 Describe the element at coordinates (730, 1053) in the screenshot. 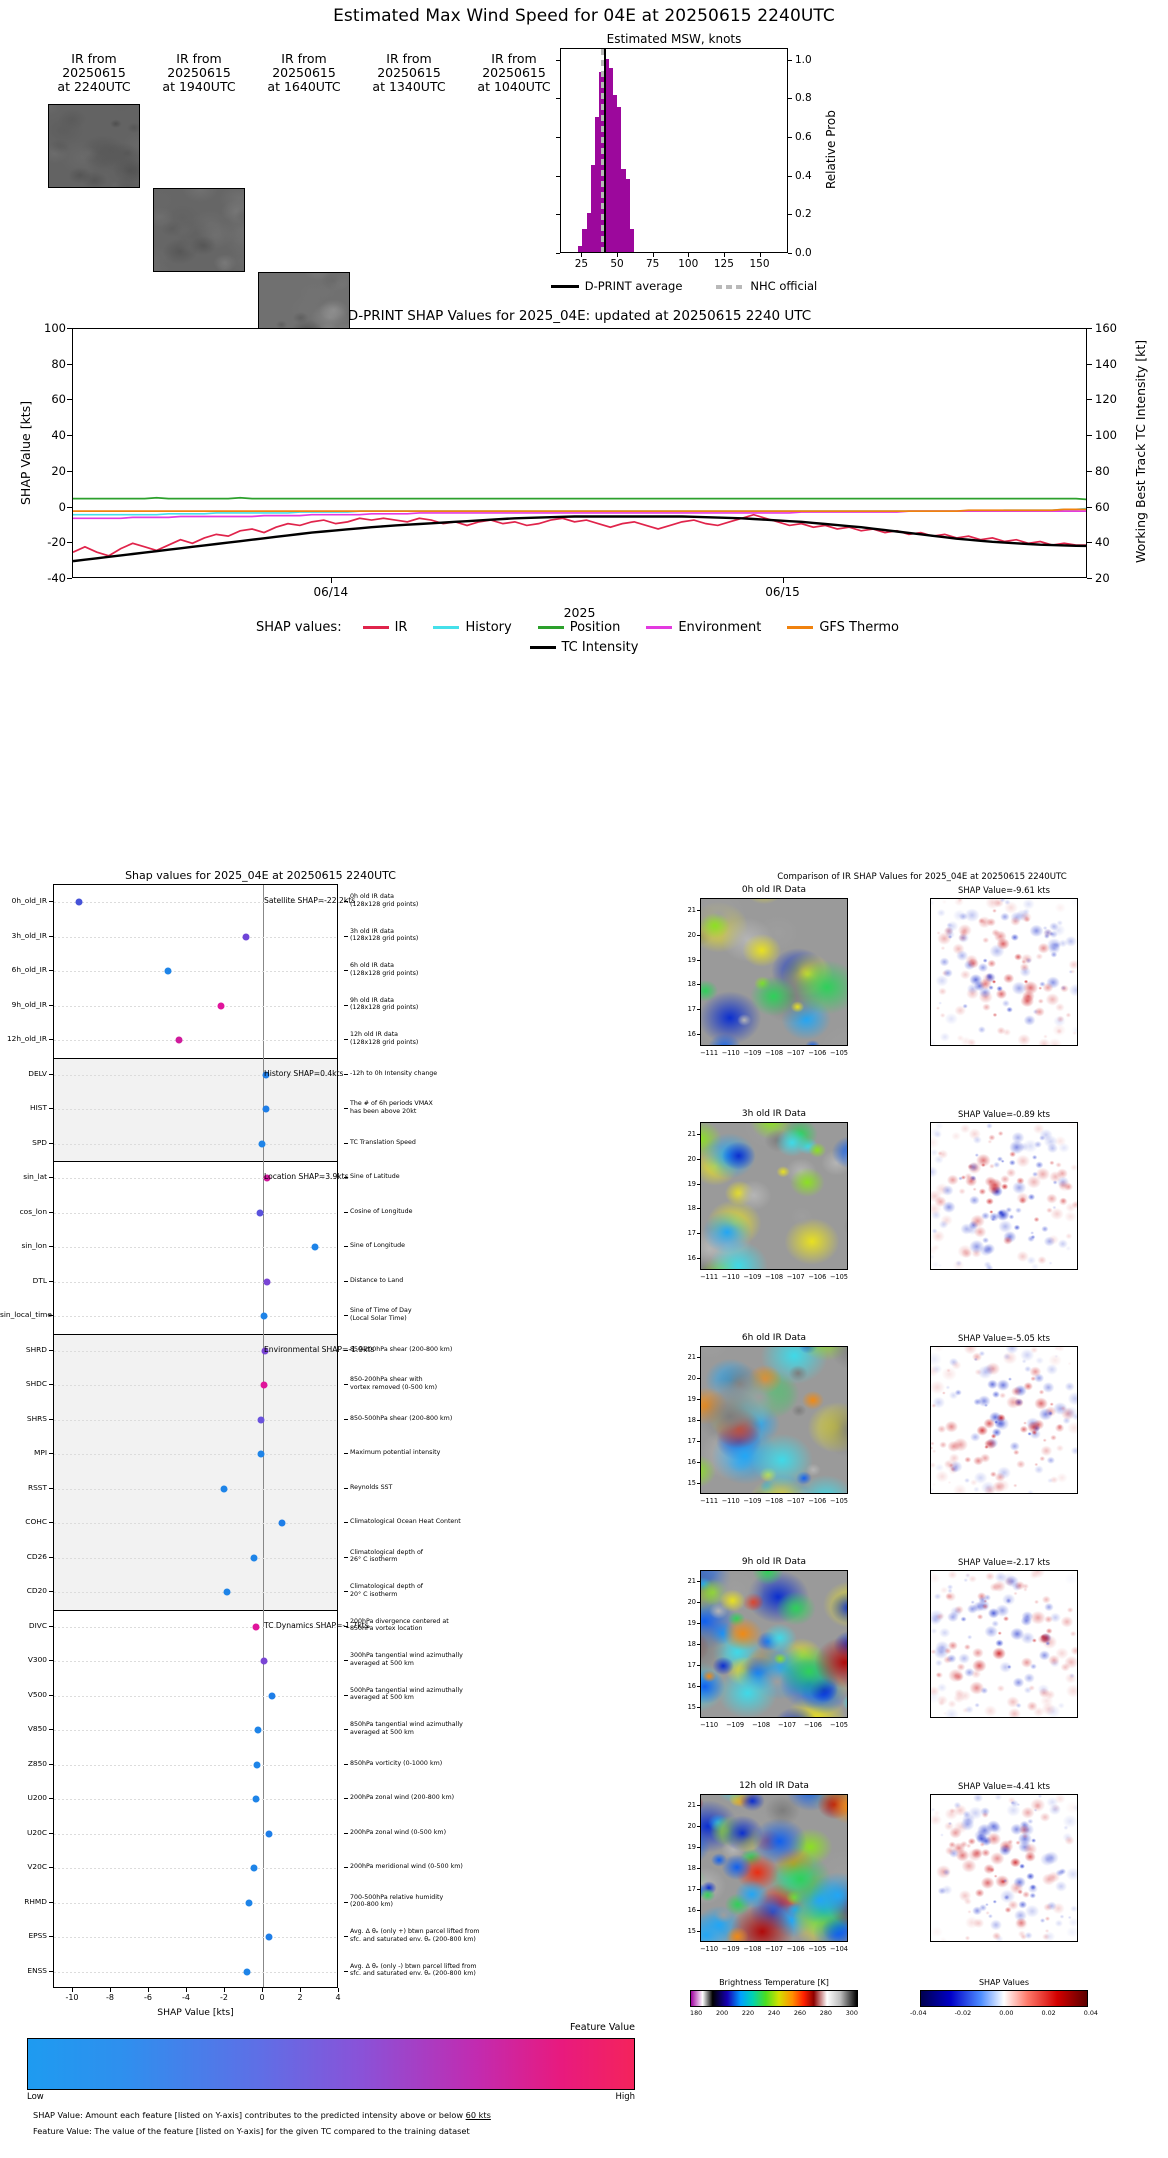

I see `ir-data-x-tick-label: −110` at that location.